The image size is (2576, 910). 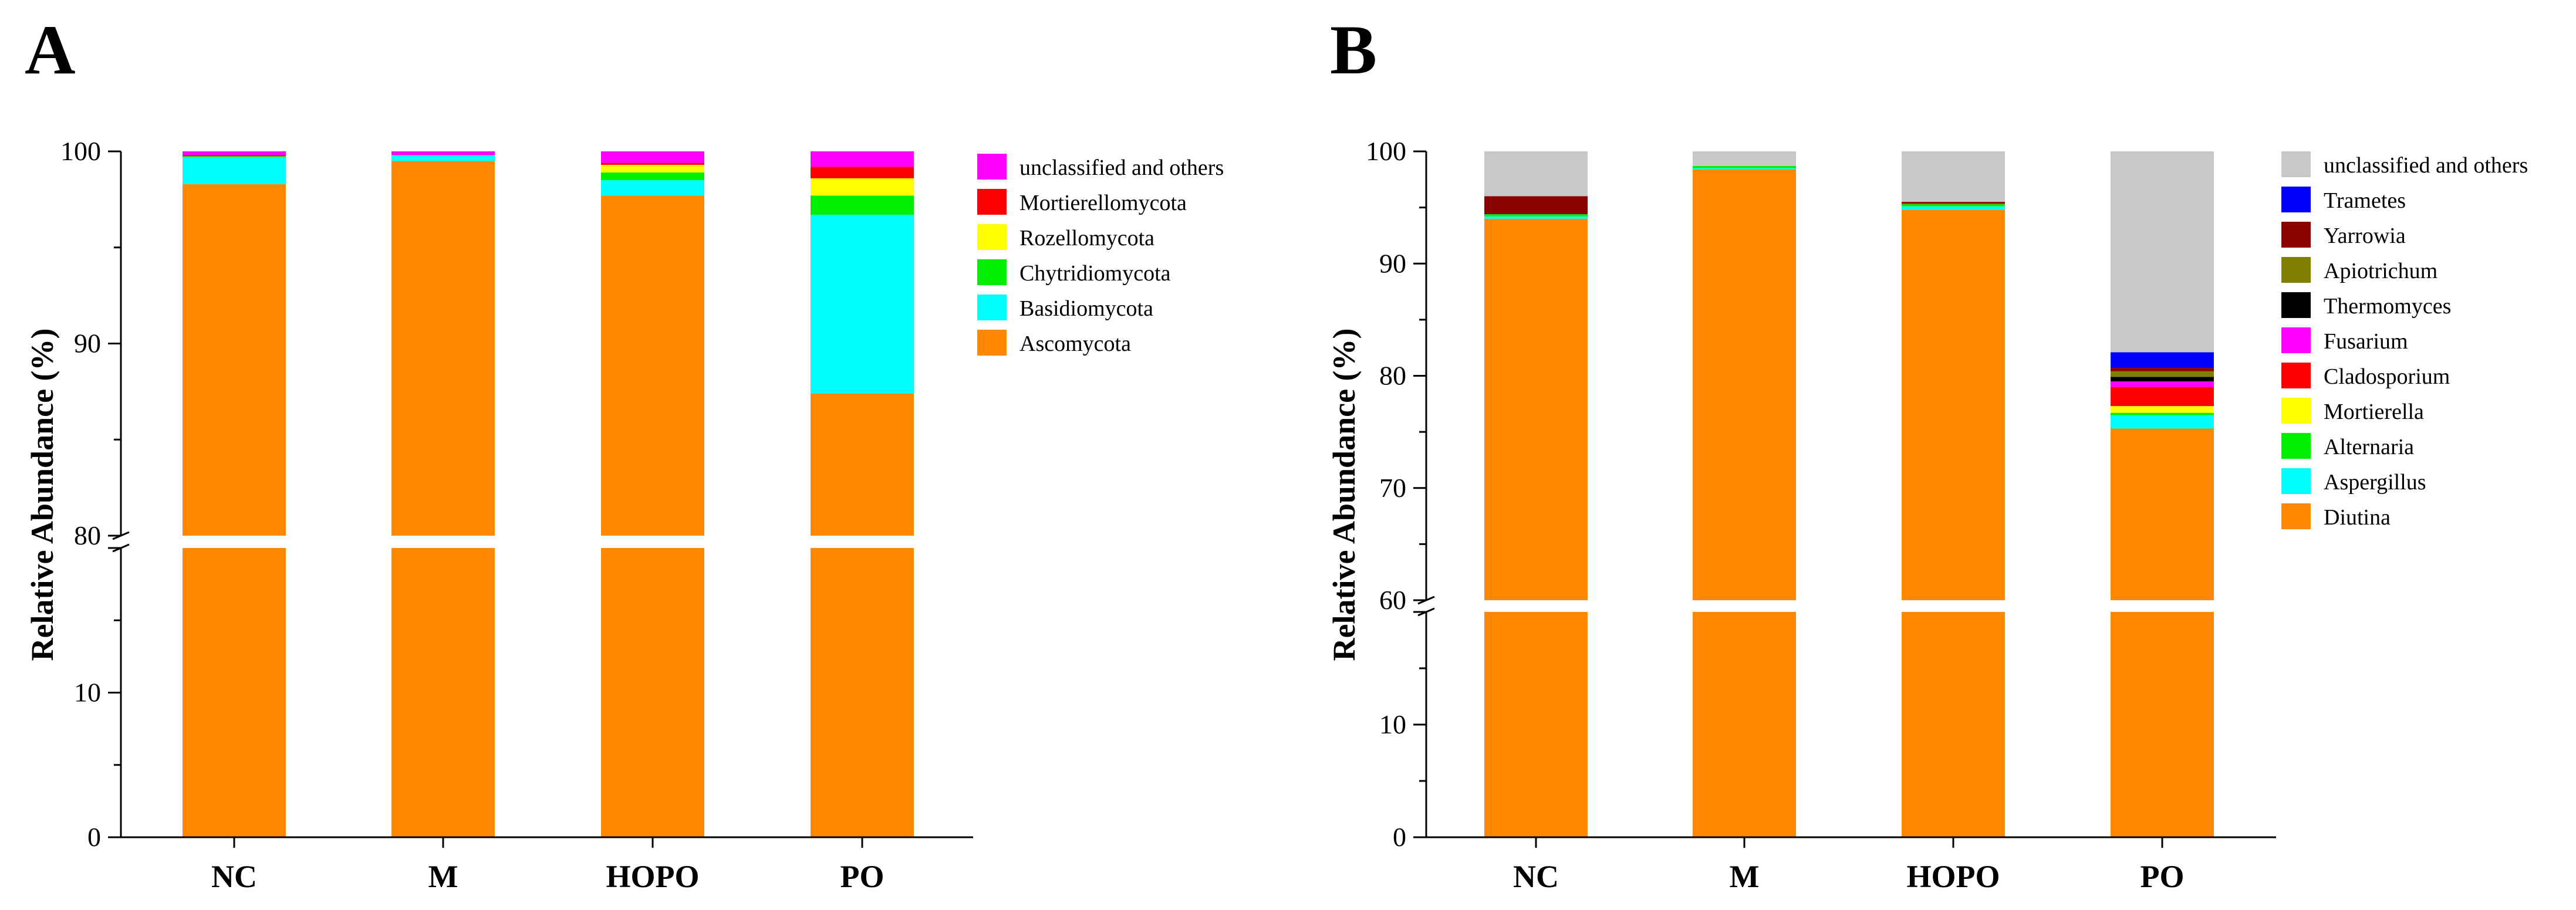 I want to click on legend-item: Mortierellomycota, so click(x=1082, y=202).